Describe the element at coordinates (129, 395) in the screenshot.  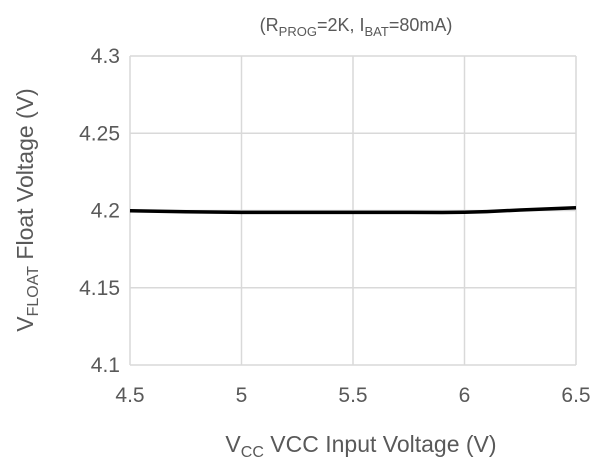
I see `x-tick-label: 4.5` at that location.